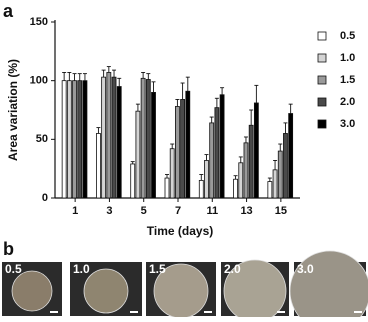 The image size is (368, 322). What do you see at coordinates (109, 211) in the screenshot?
I see `x-tick-label: 3` at bounding box center [109, 211].